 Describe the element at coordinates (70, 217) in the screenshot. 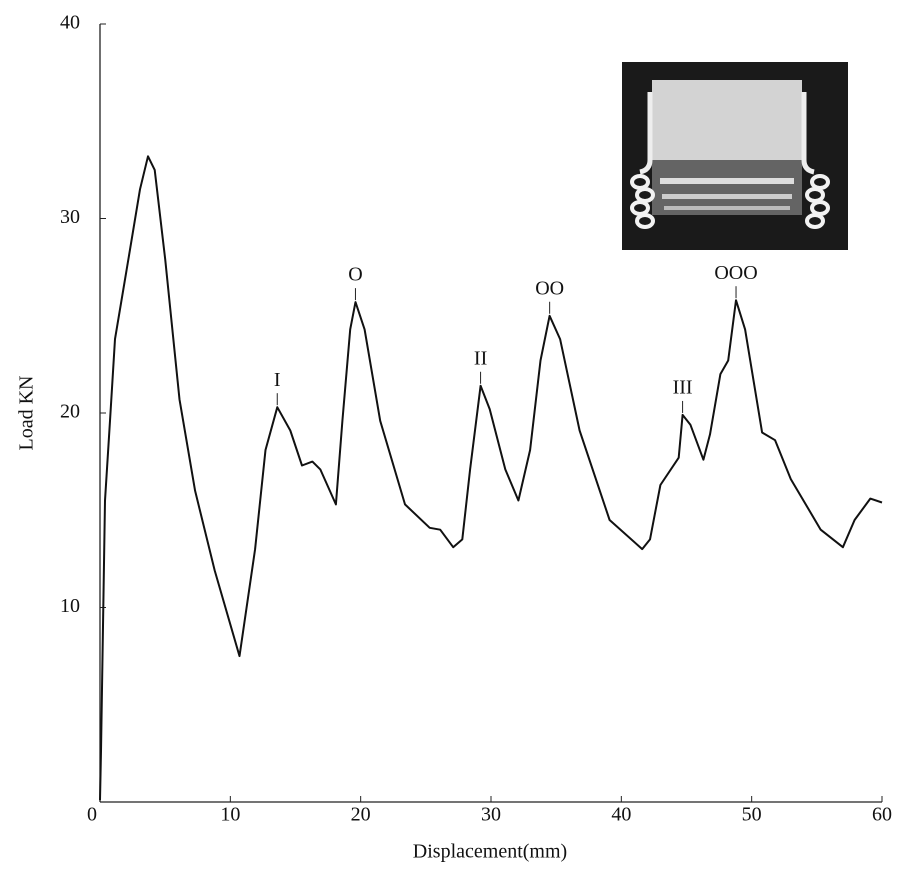

I see `y-tick-label: 30` at that location.